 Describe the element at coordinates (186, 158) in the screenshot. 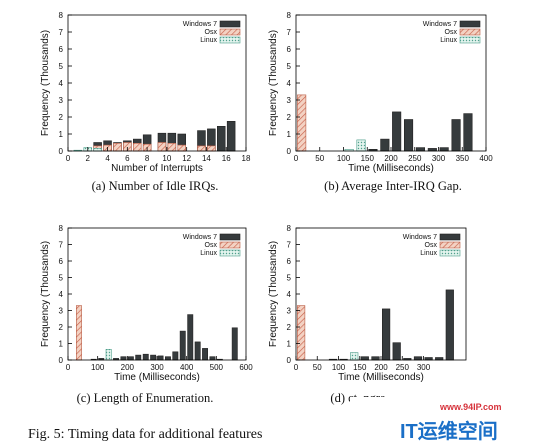

I see `x-tick-label: 12` at that location.